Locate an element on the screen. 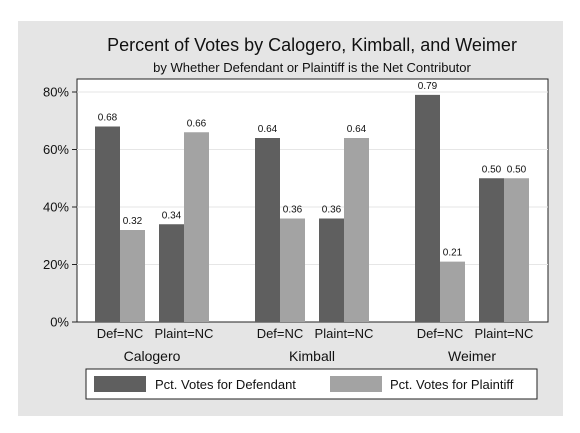 Image resolution: width=580 pixels, height=433 pixels. data-label: 0.79 is located at coordinates (428, 86).